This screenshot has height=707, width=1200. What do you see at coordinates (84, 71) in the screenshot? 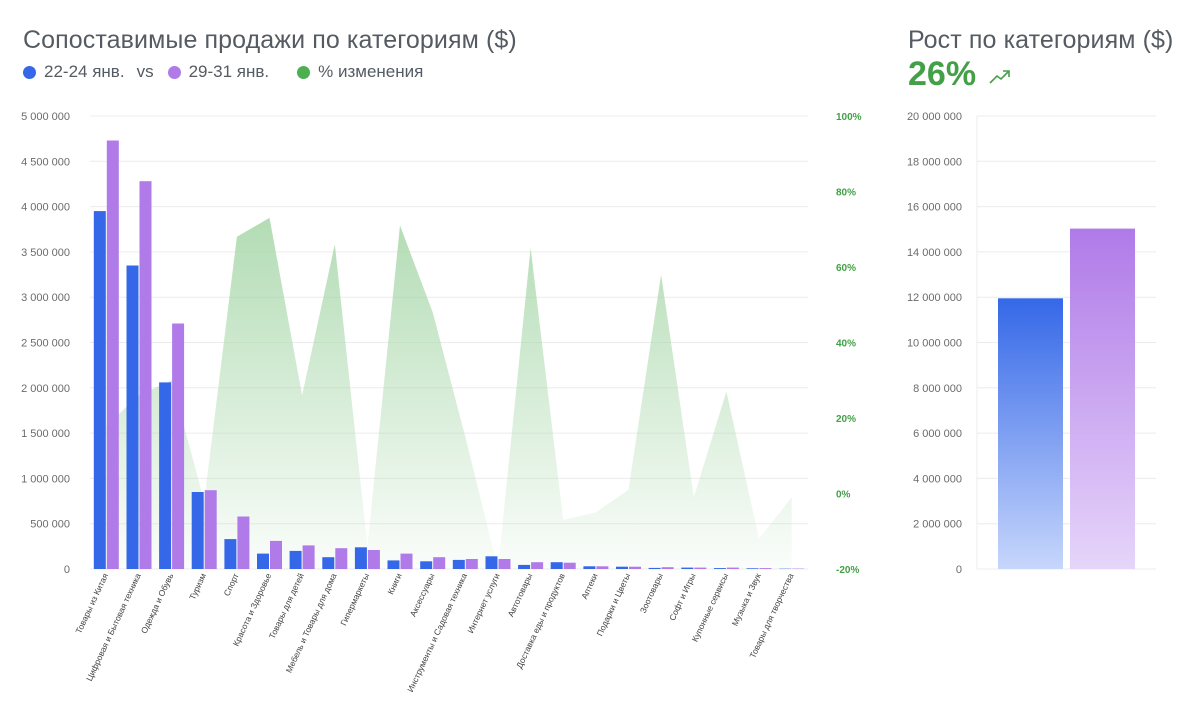
I see `legend-label-period1: 22-24 янв.` at bounding box center [84, 71].